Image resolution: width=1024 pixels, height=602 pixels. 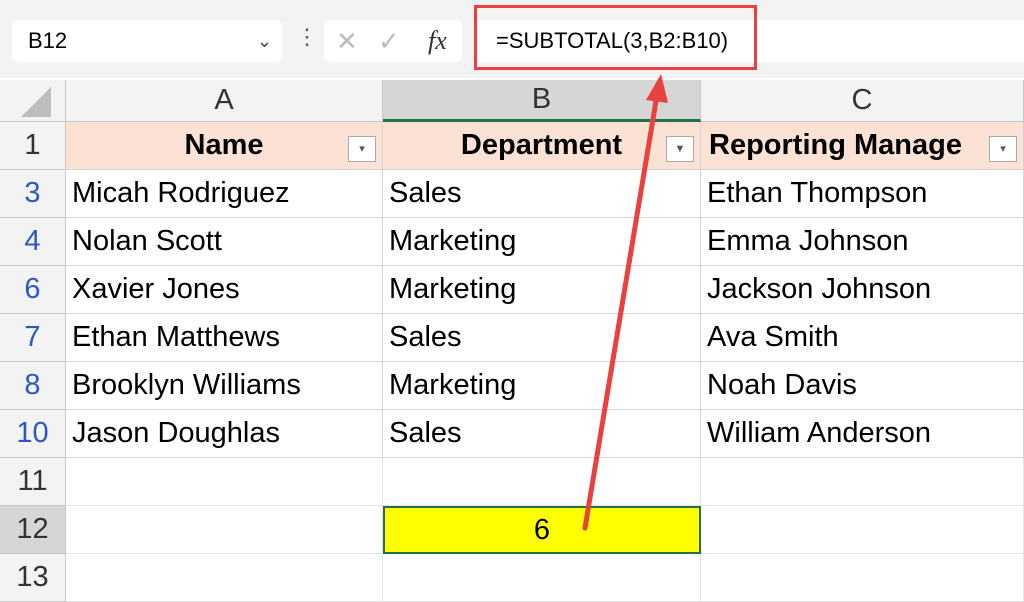 I want to click on row-header: 12, so click(x=33, y=530).